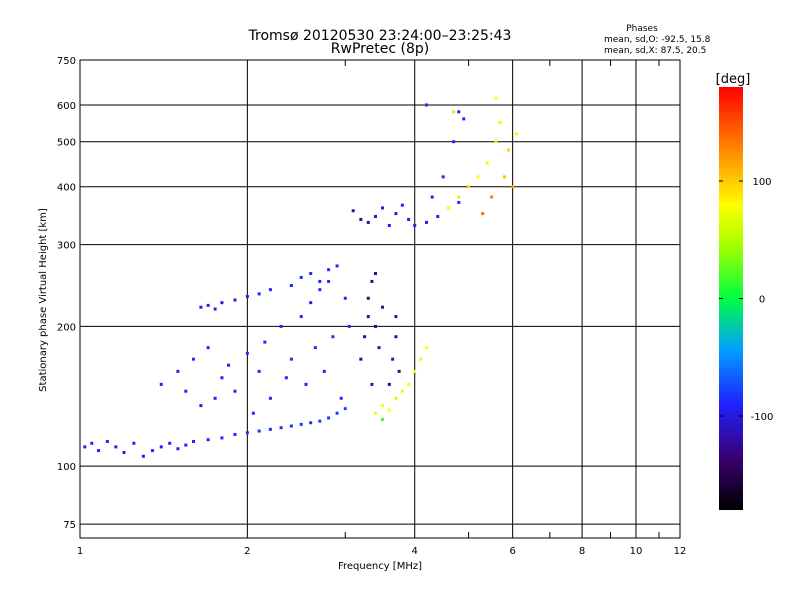 This screenshot has height=600, width=800. What do you see at coordinates (415, 551) in the screenshot?
I see `x-tick-label-2: 4` at bounding box center [415, 551].